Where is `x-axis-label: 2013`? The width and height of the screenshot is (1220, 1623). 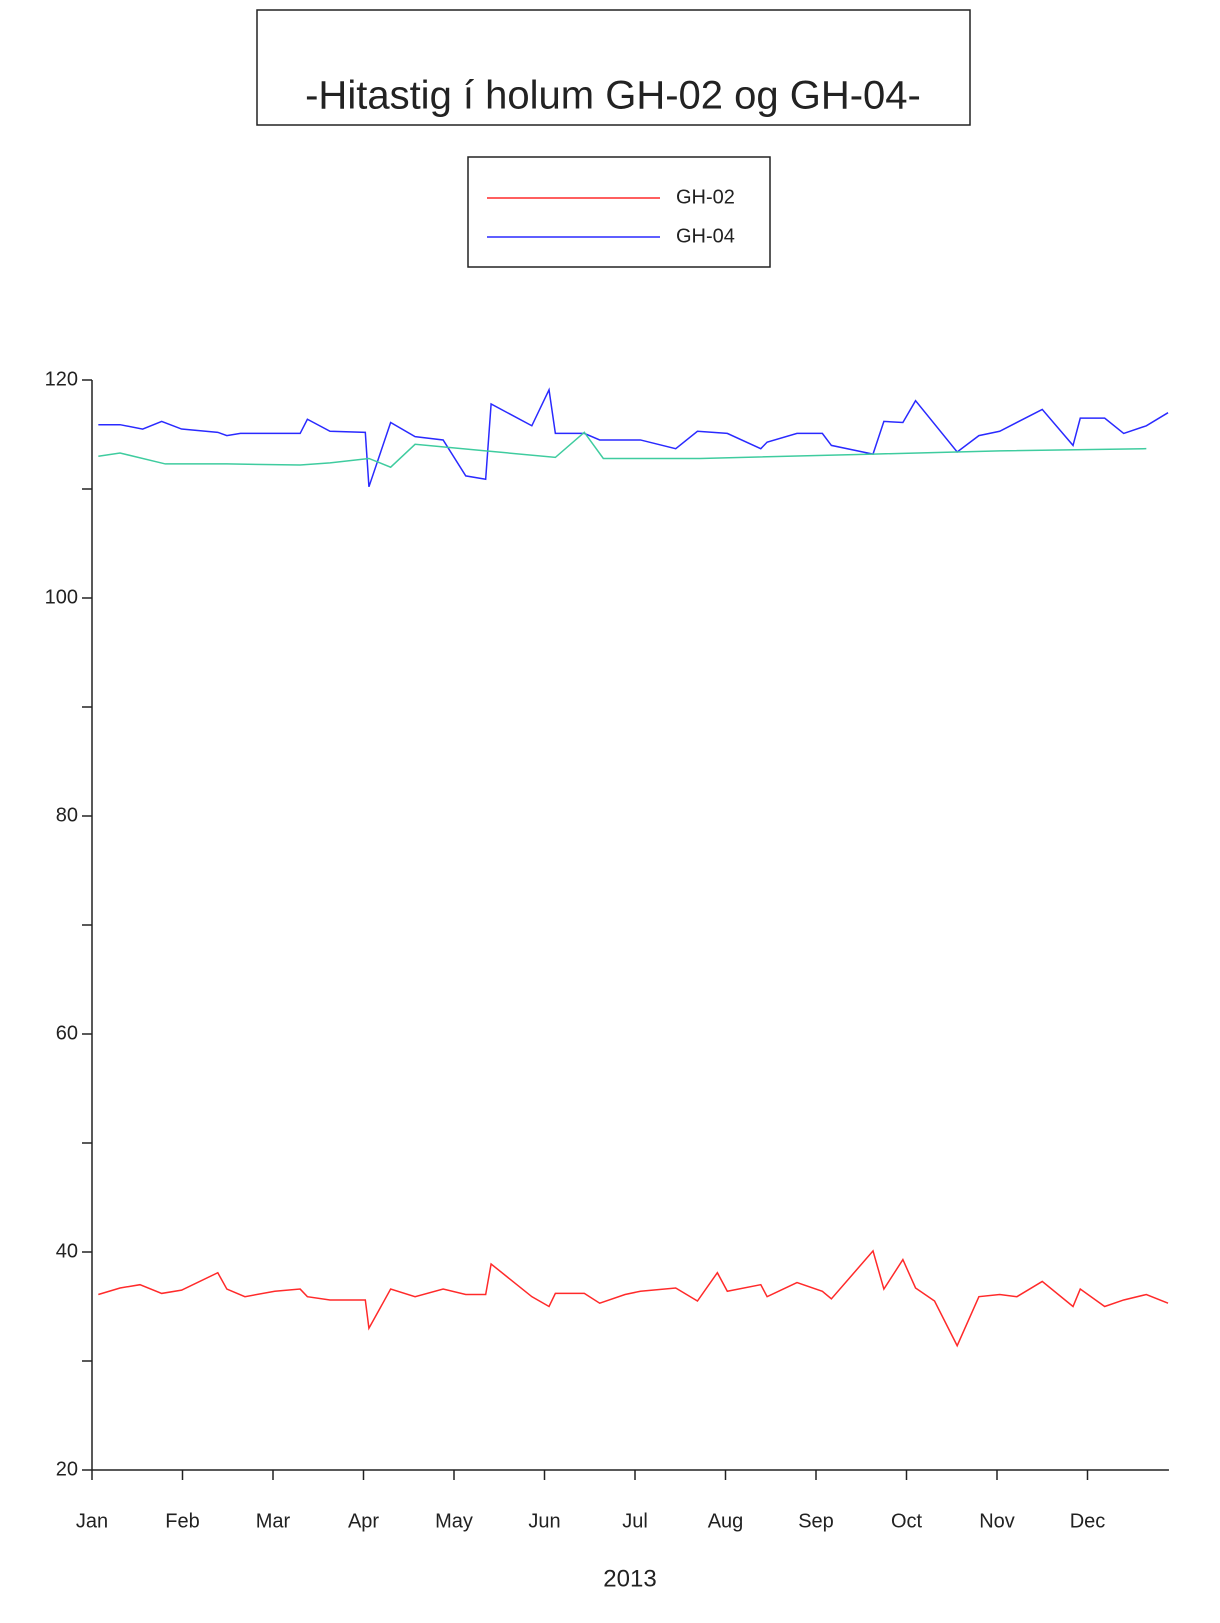
x-axis-label: 2013 is located at coordinates (629, 1578).